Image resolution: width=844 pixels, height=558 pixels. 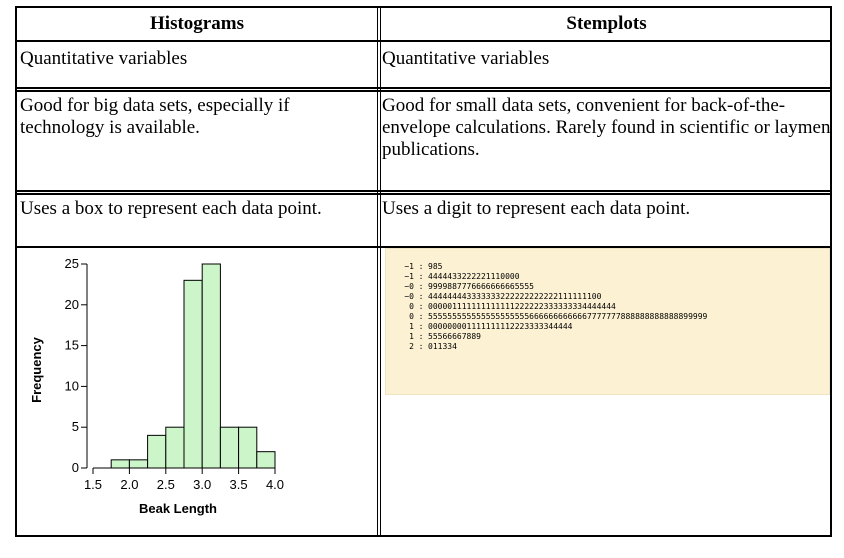 I want to click on stemplot-row: −1:985, so click(x=414, y=267).